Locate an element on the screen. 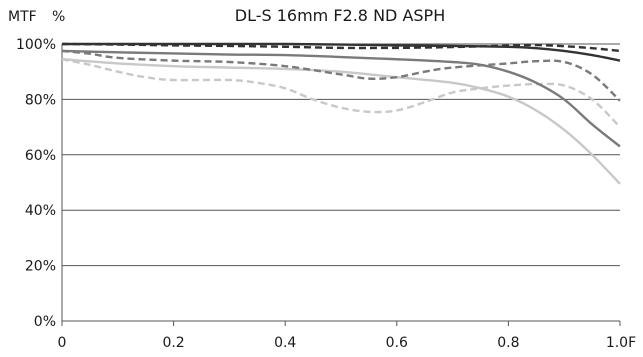  x-tick-label: 1.0F is located at coordinates (621, 343).